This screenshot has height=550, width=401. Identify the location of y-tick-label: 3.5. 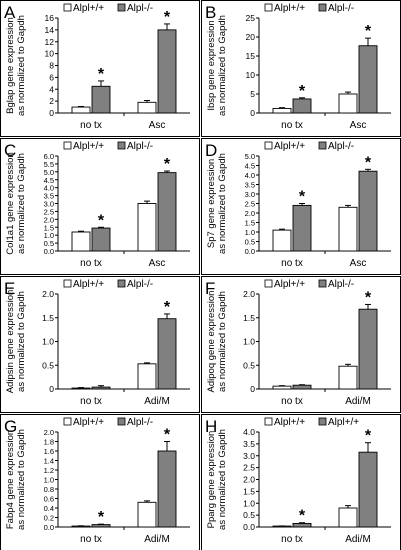
(250, 185).